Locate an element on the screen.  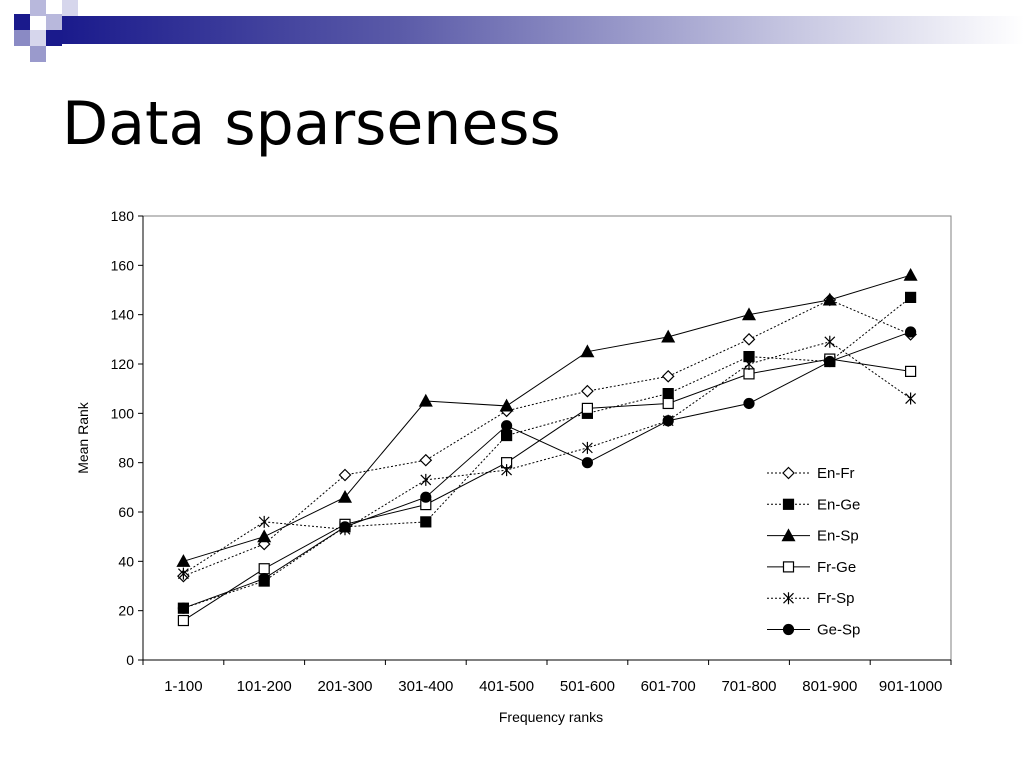
y-tick-label: 180 is located at coordinates (123, 216).